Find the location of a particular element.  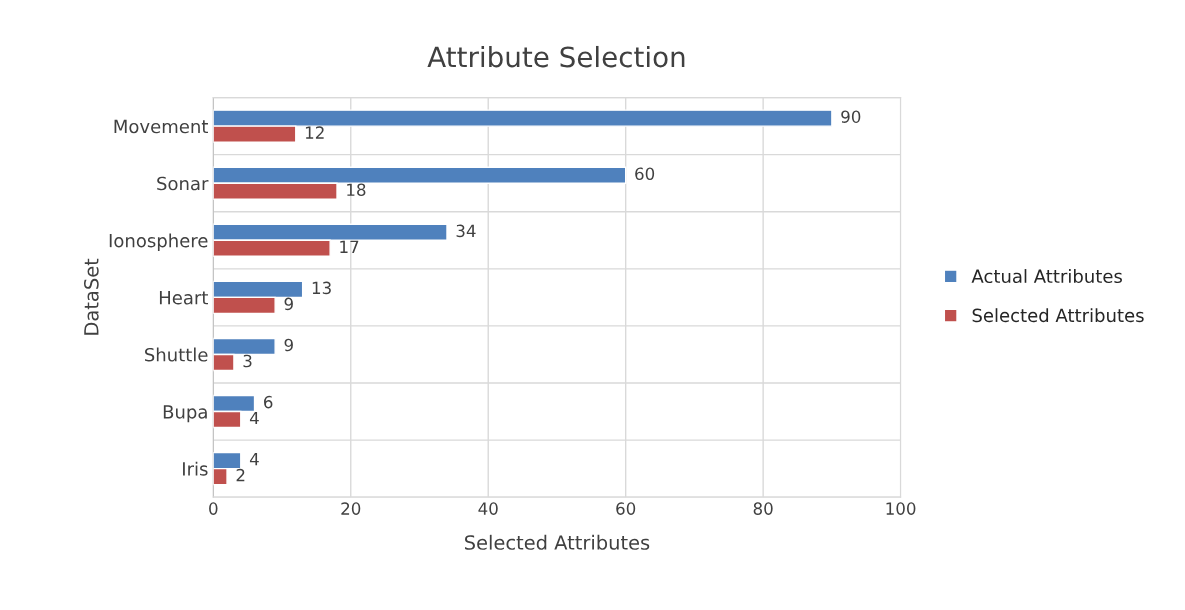

y-tick-label: Ionosphere is located at coordinates (158, 242).